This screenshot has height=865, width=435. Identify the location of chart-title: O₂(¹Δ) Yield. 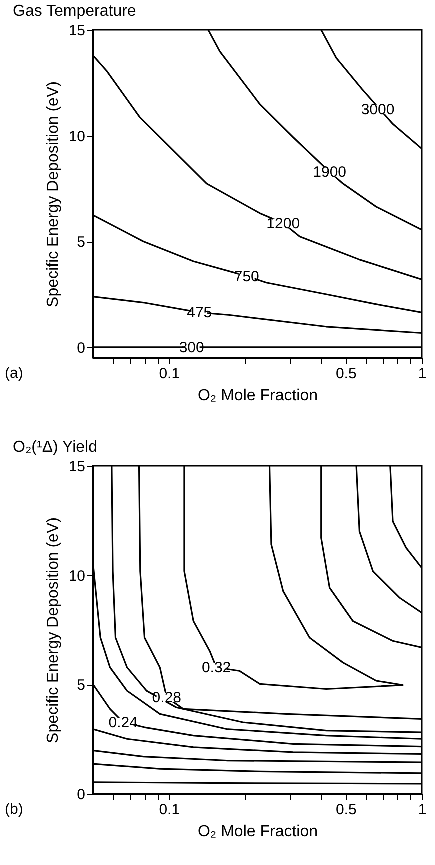
(55, 447).